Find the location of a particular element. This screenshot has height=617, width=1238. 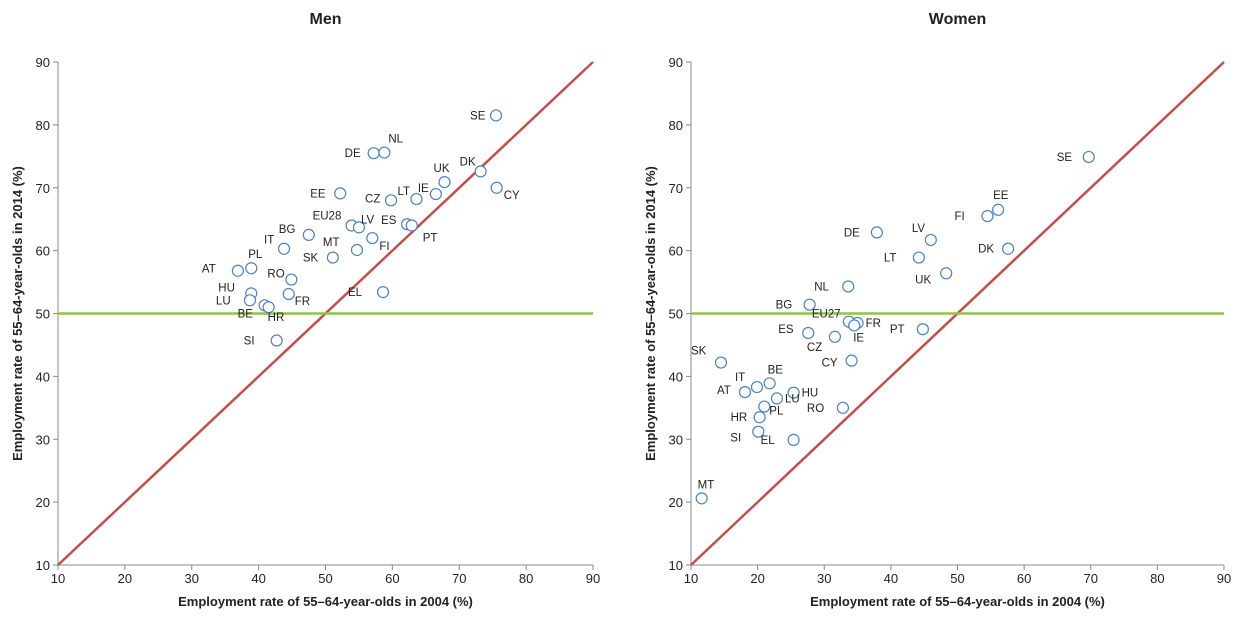

point-label: EE is located at coordinates (1001, 196).